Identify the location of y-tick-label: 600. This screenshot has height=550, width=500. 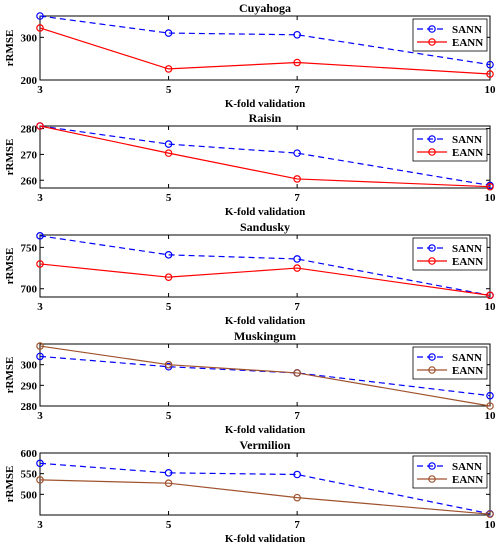
(29, 454).